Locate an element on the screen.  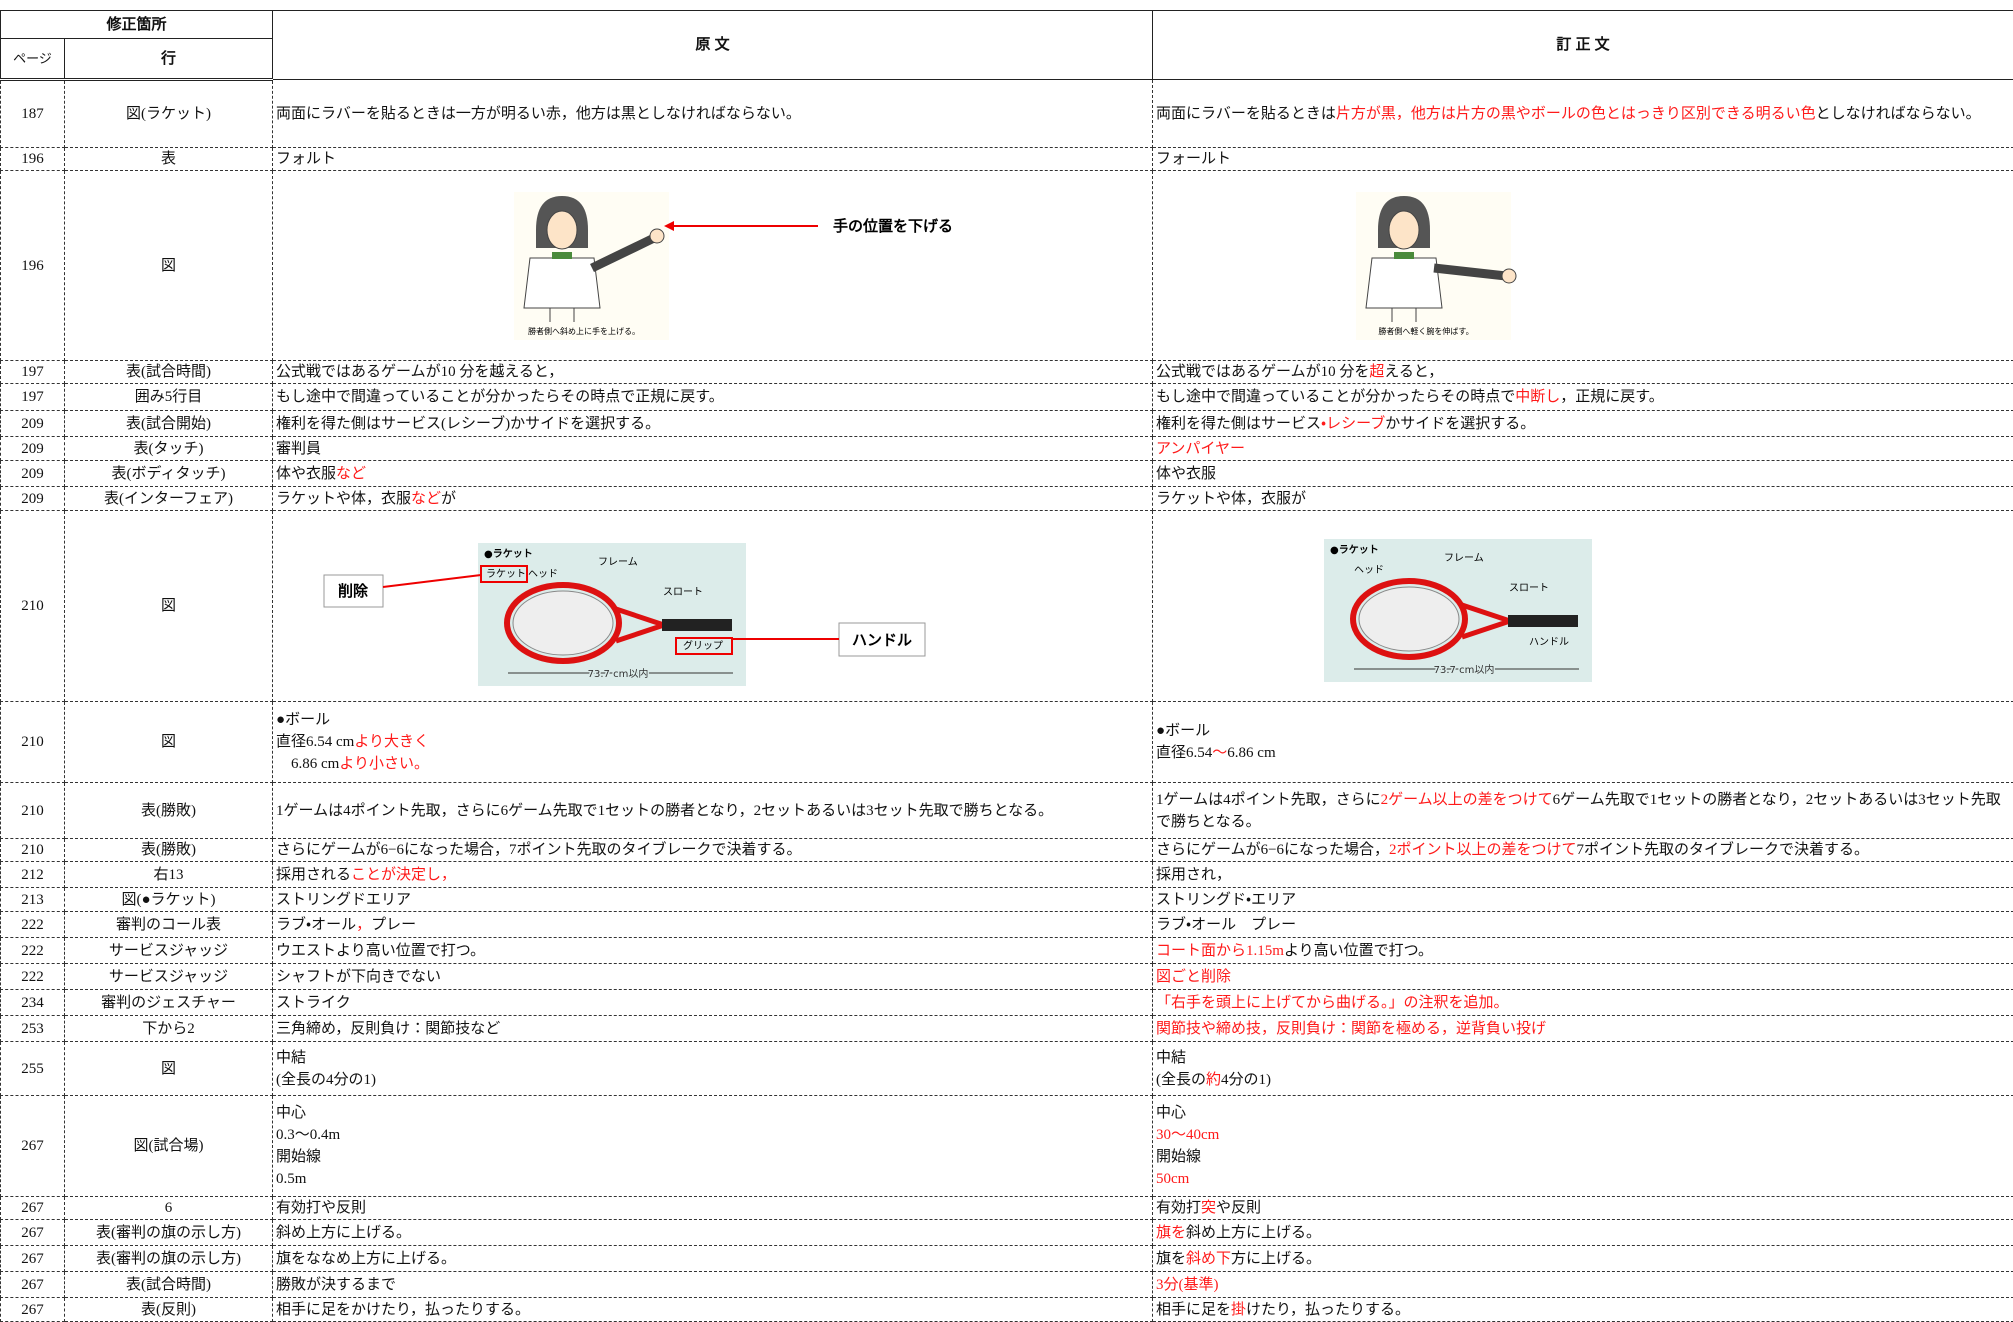
text-segment: や反則 is located at coordinates (1238, 1208).